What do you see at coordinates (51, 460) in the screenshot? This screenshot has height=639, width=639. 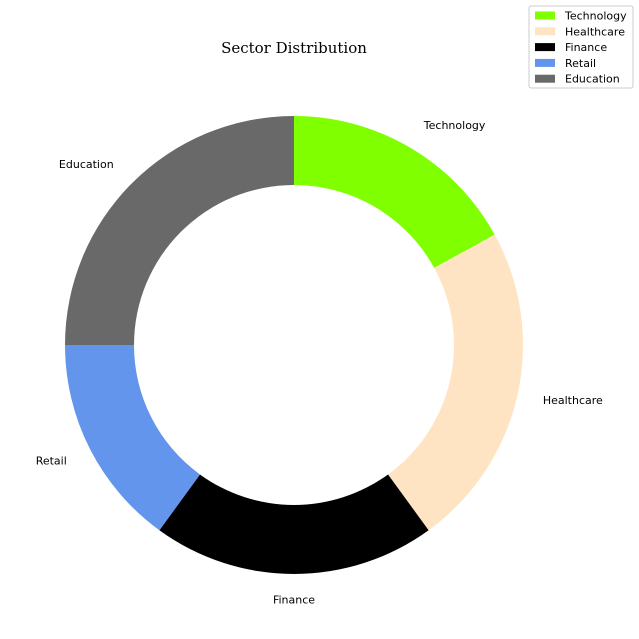 I see `slice-label-retail: Retail` at bounding box center [51, 460].